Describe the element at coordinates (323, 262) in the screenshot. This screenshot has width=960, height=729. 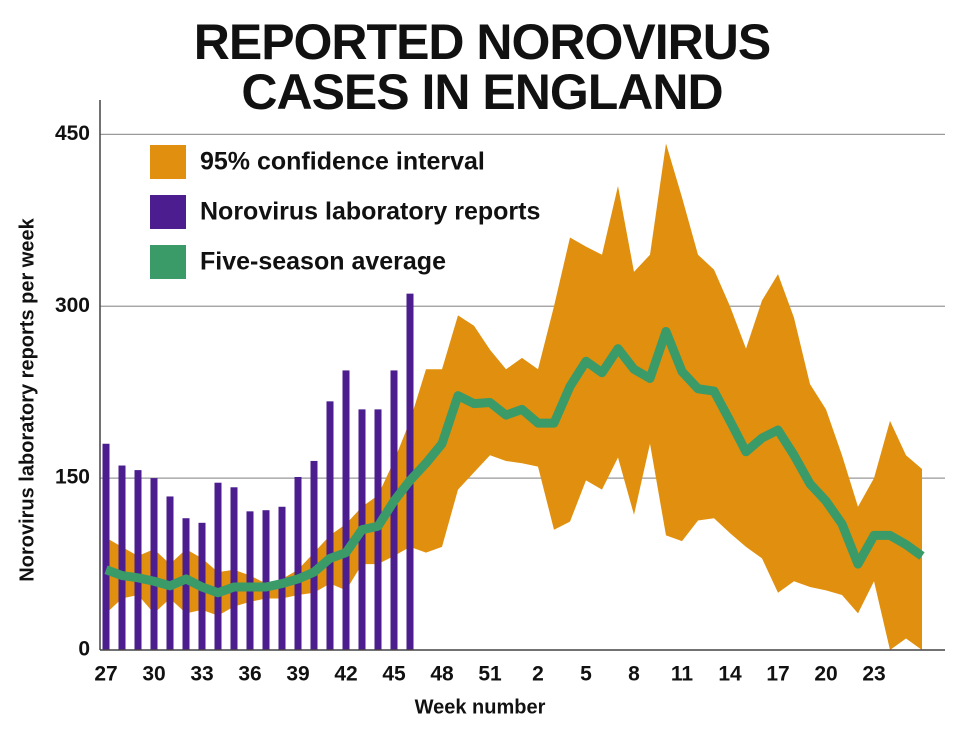
I see `legend-label: Five-season average` at that location.